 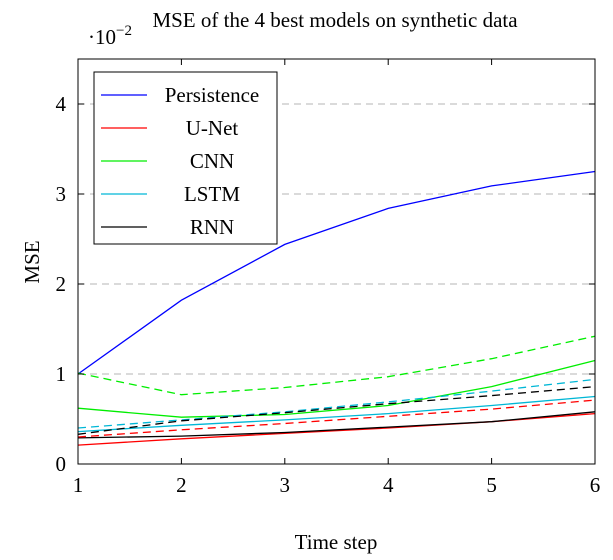 I want to click on legend-box, so click(x=185, y=158).